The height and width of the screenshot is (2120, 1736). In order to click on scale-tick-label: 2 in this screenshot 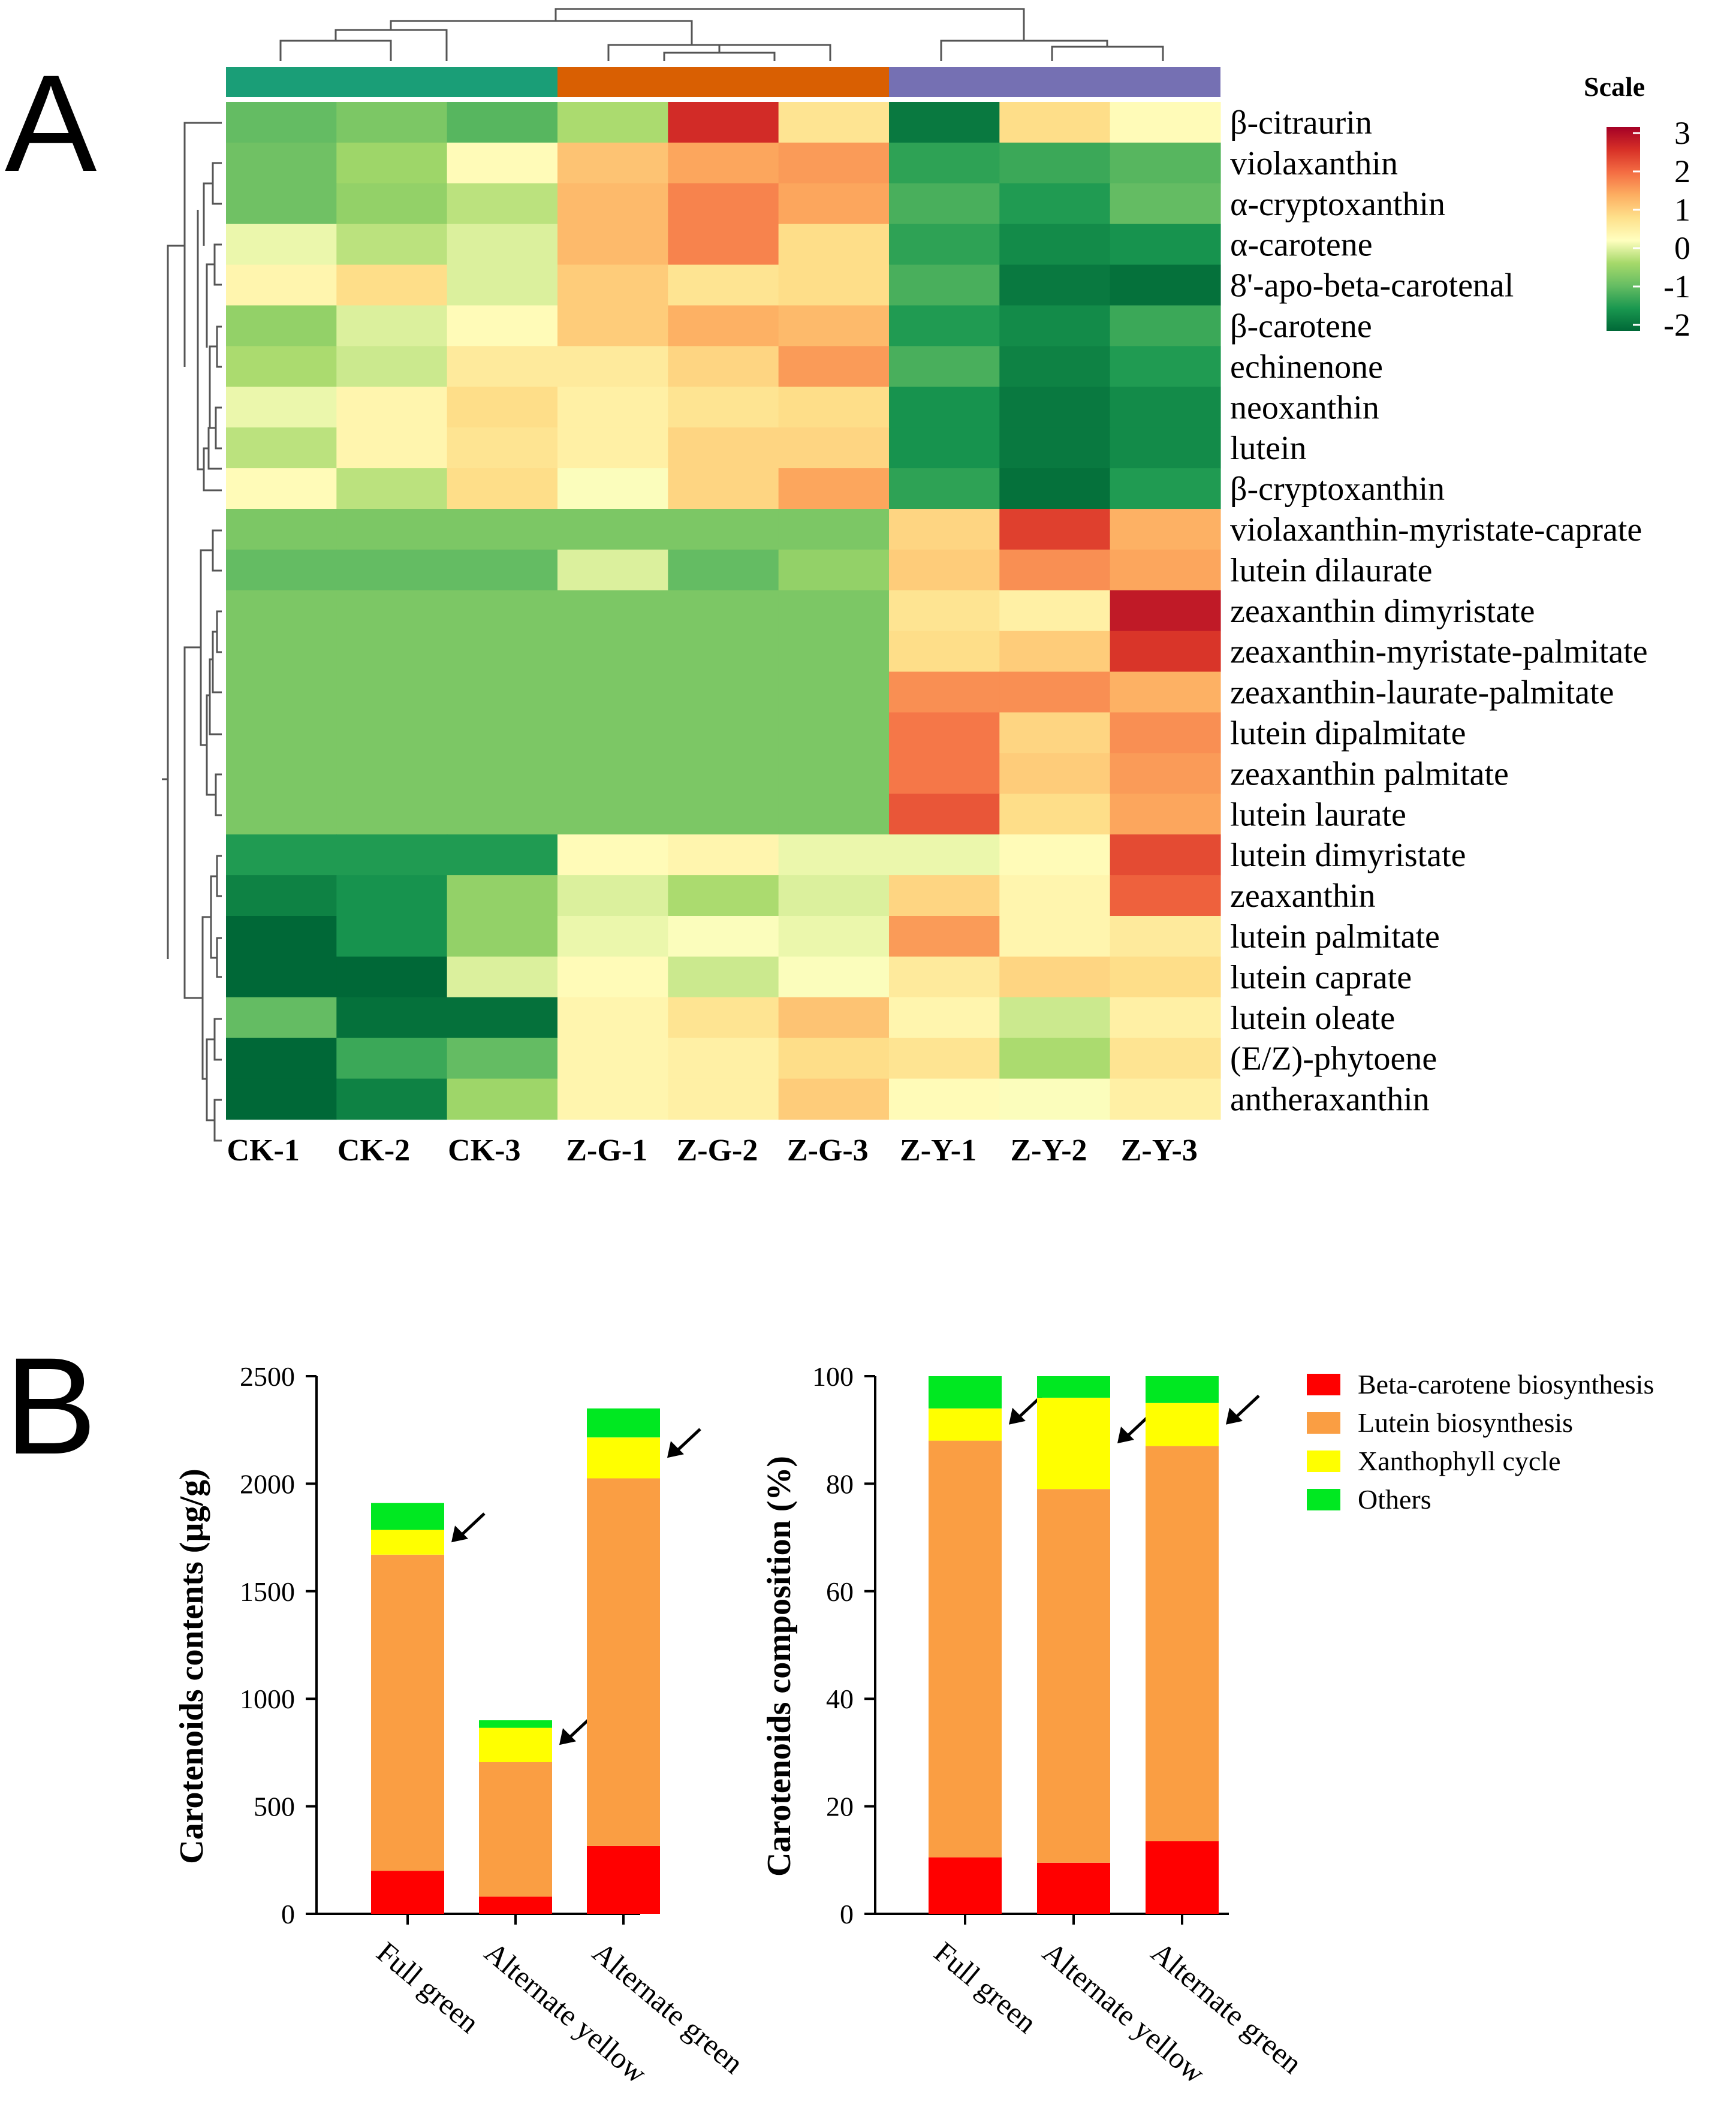, I will do `click(1682, 171)`.